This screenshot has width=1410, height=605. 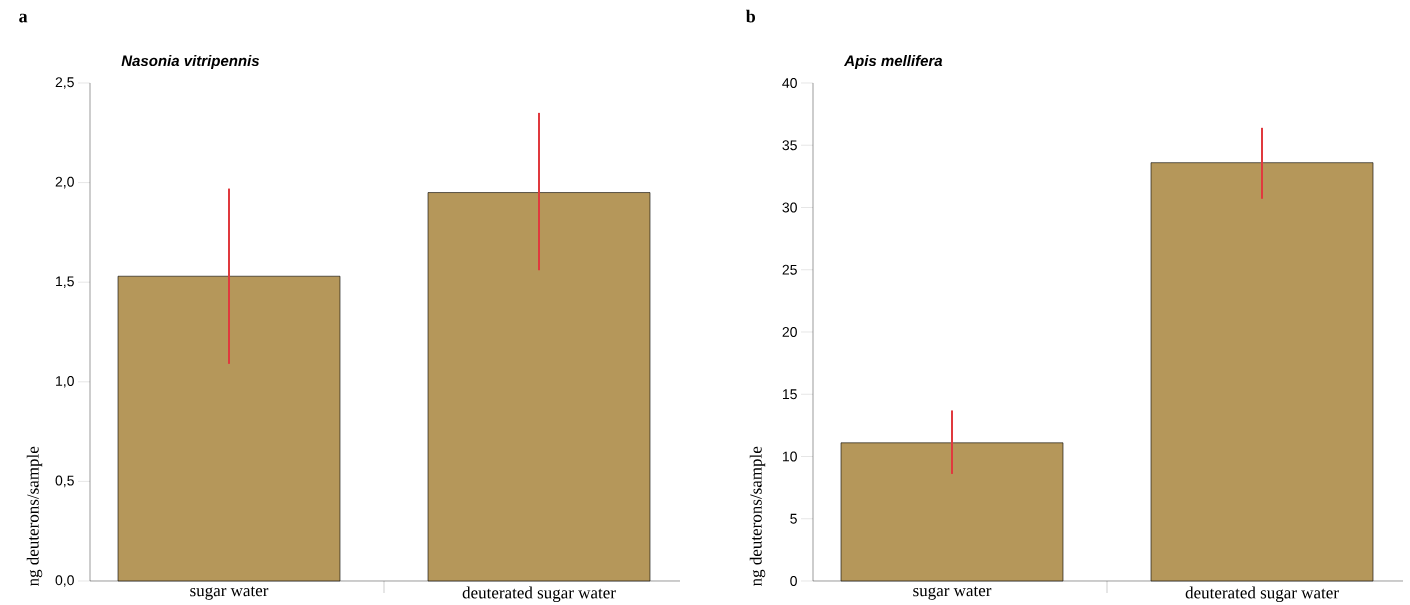 I want to click on y-tick-label: 10, so click(x=789, y=456).